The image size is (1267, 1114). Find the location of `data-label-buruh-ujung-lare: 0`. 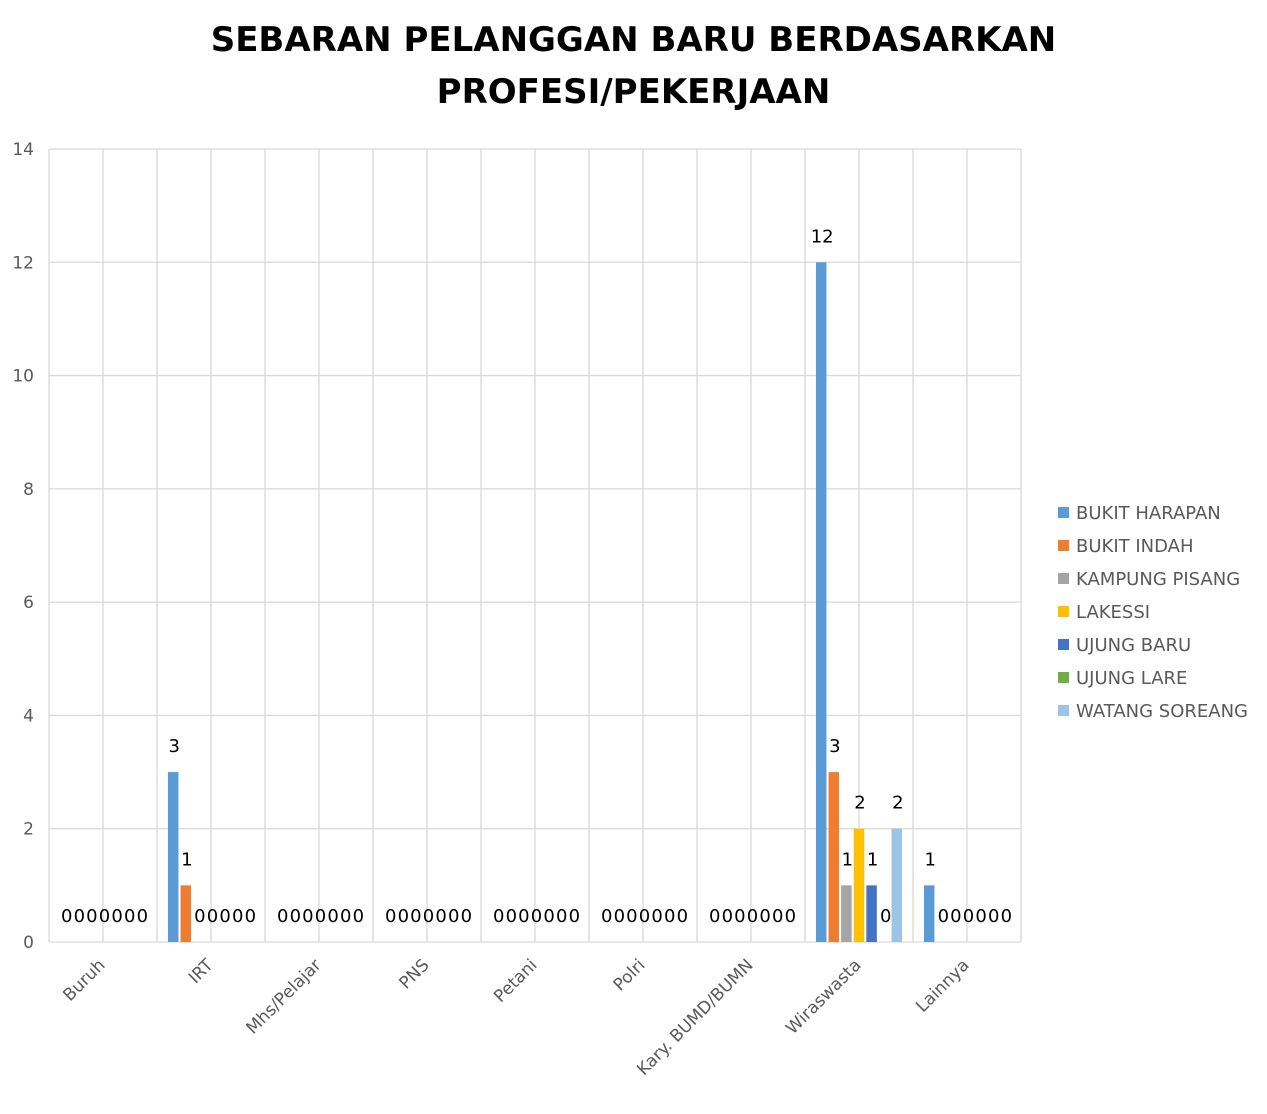

data-label-buruh-ujung-lare: 0 is located at coordinates (129, 916).